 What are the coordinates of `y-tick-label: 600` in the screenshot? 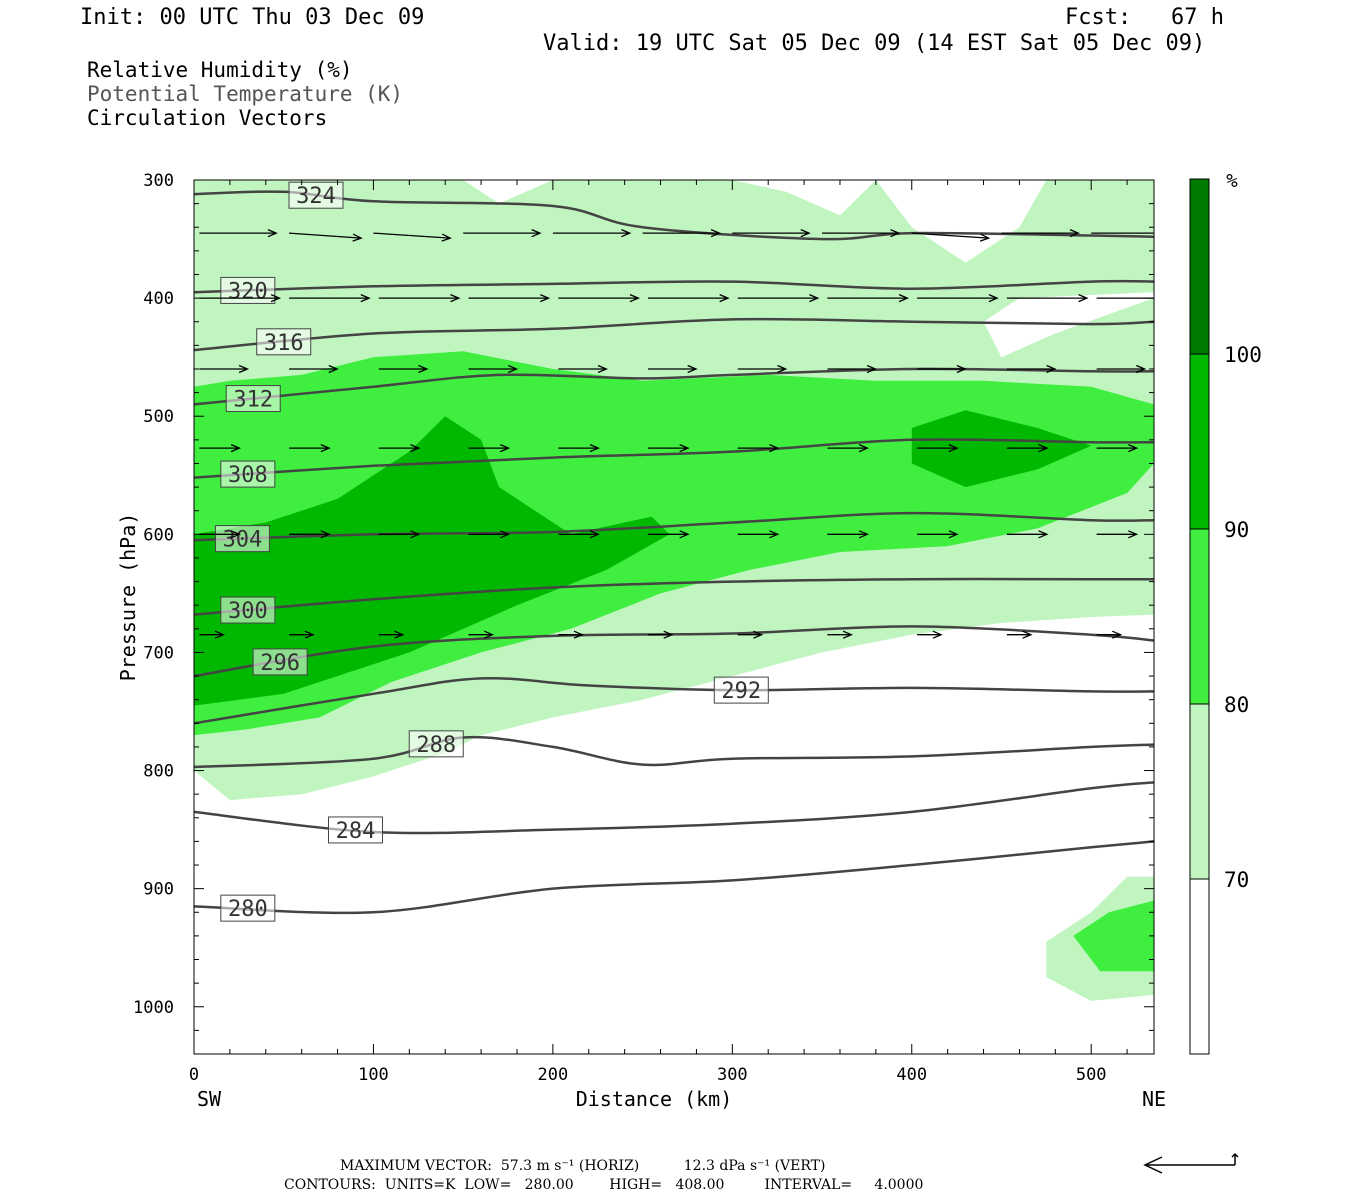 It's located at (158, 535).